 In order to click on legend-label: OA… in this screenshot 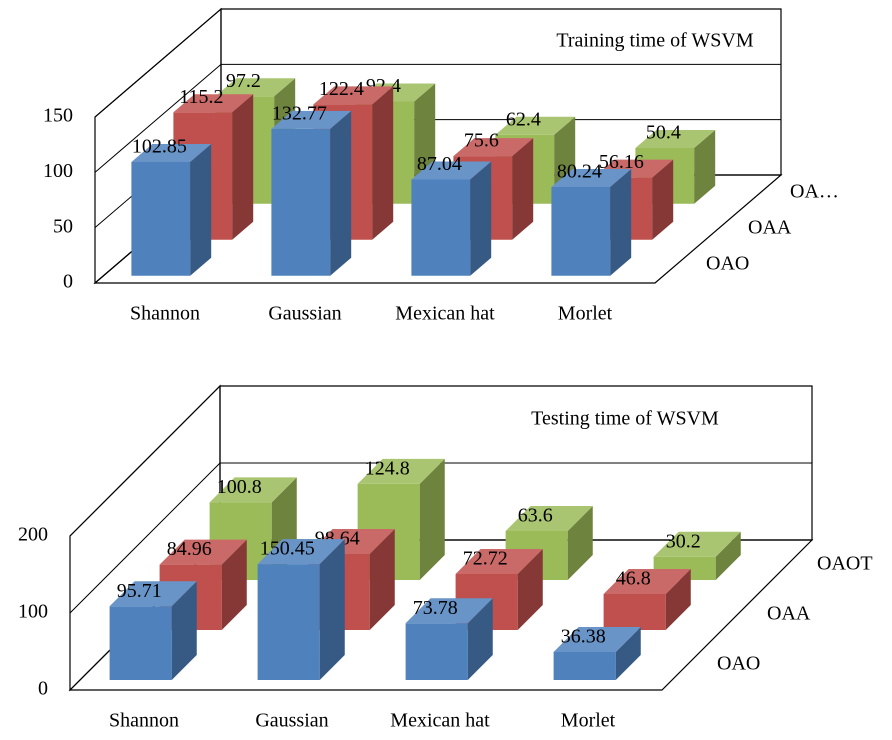, I will do `click(814, 192)`.